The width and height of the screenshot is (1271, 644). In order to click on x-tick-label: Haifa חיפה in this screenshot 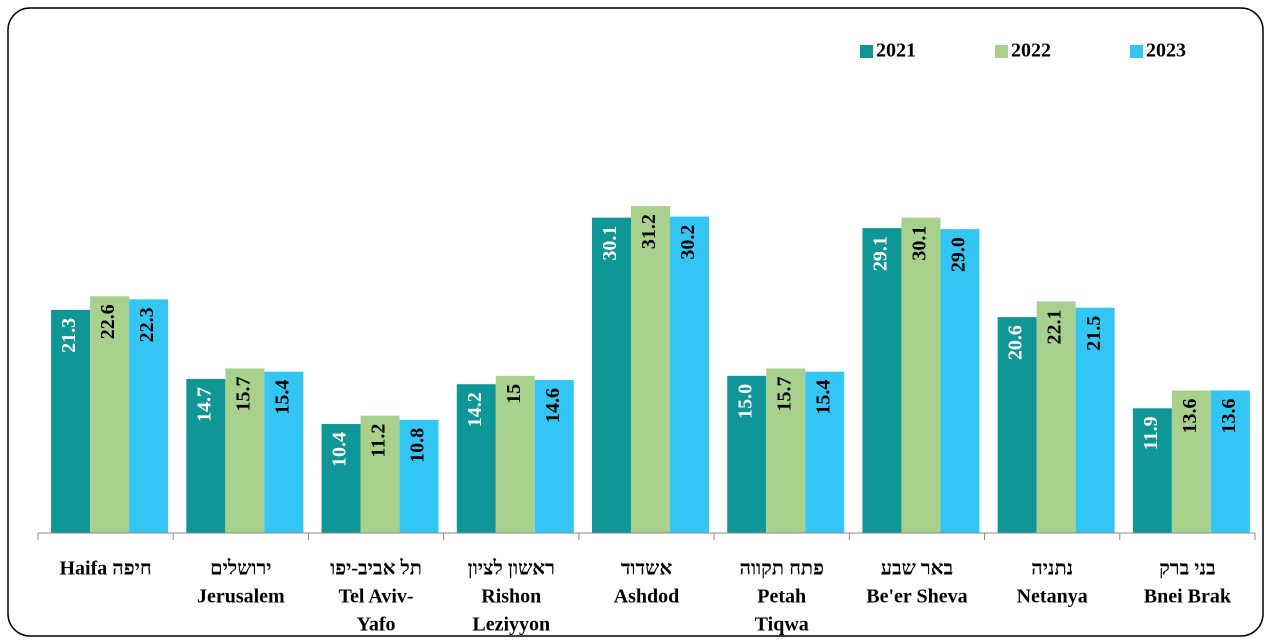, I will do `click(105, 569)`.